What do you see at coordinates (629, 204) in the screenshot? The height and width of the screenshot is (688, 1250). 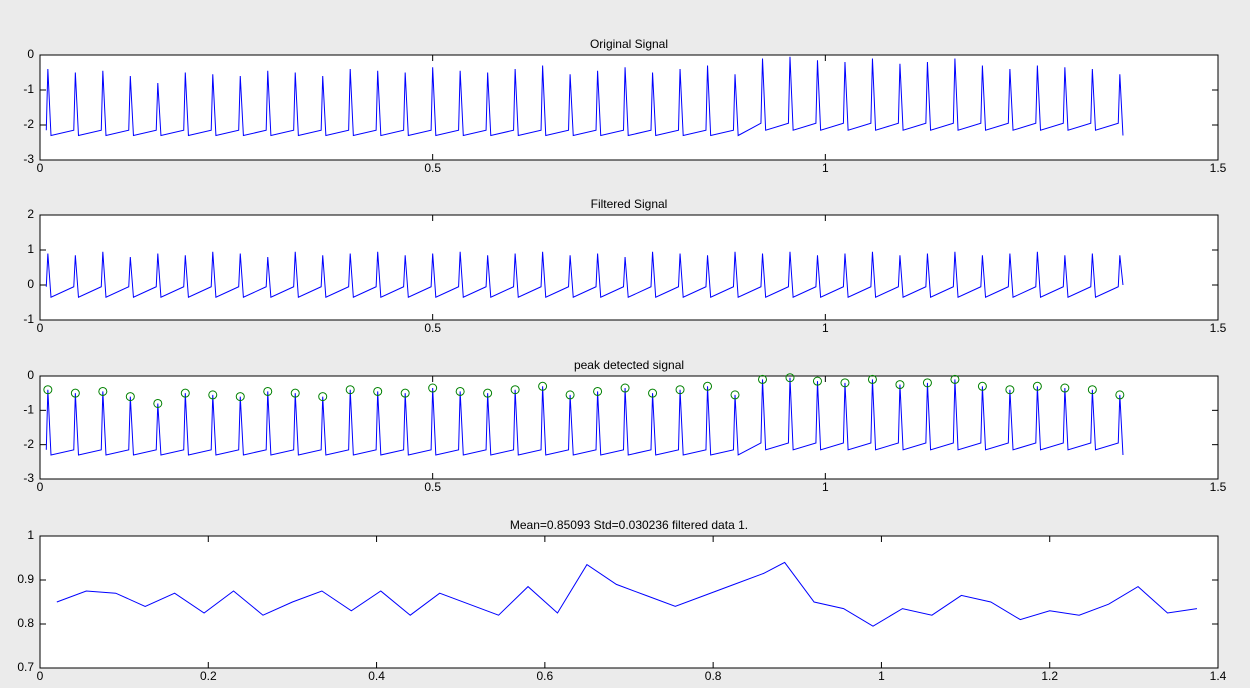 I see `chart-title: Filtered Signal` at bounding box center [629, 204].